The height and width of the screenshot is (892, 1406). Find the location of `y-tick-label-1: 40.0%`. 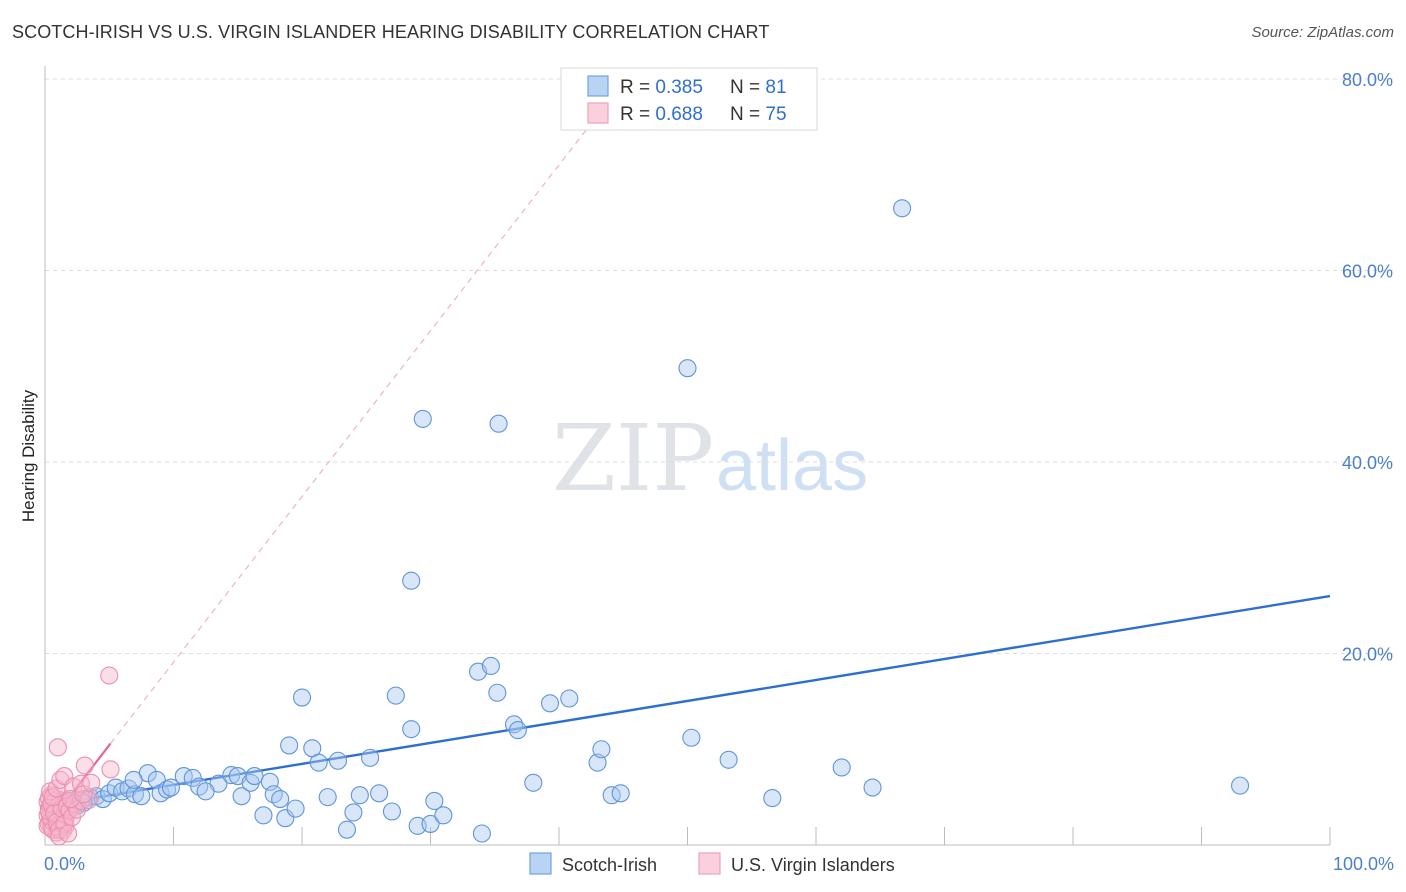

y-tick-label-1: 40.0% is located at coordinates (1367, 463).